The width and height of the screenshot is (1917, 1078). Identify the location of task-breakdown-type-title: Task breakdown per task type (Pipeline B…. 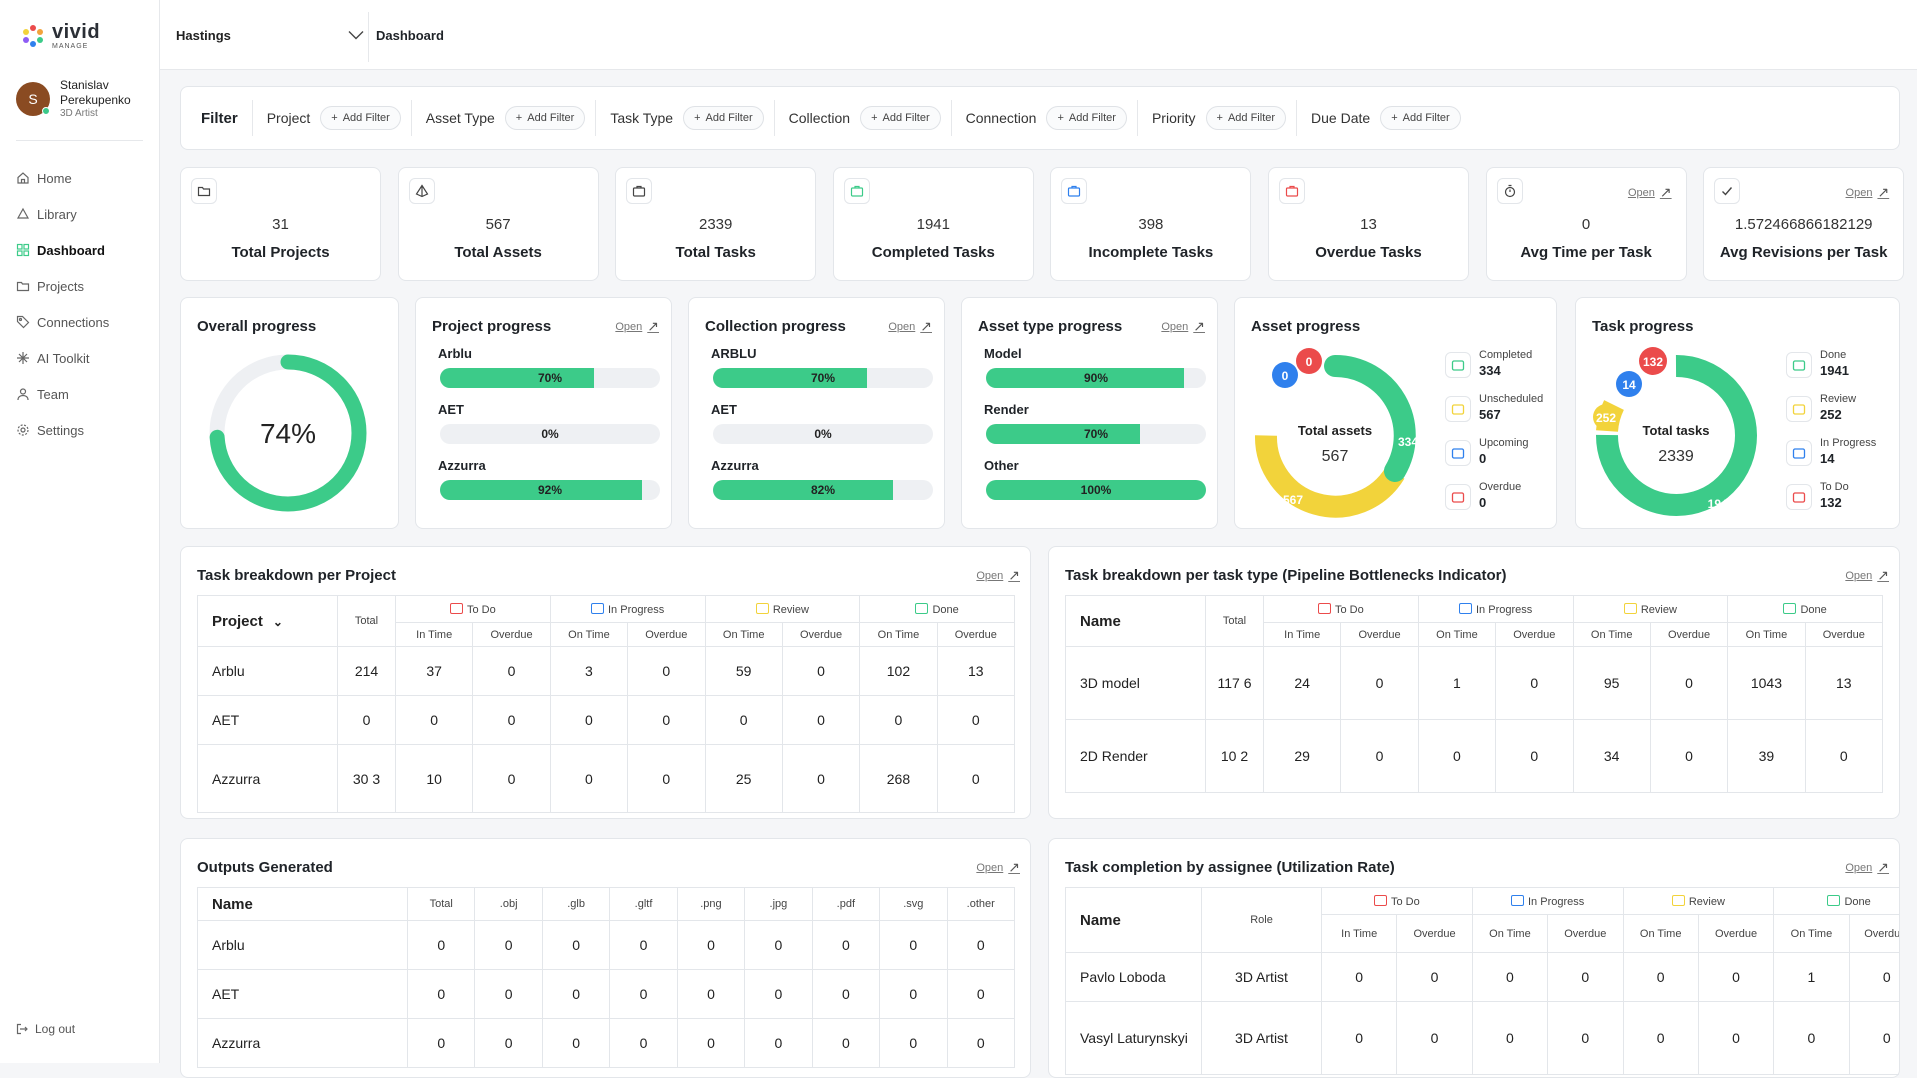
(1286, 575).